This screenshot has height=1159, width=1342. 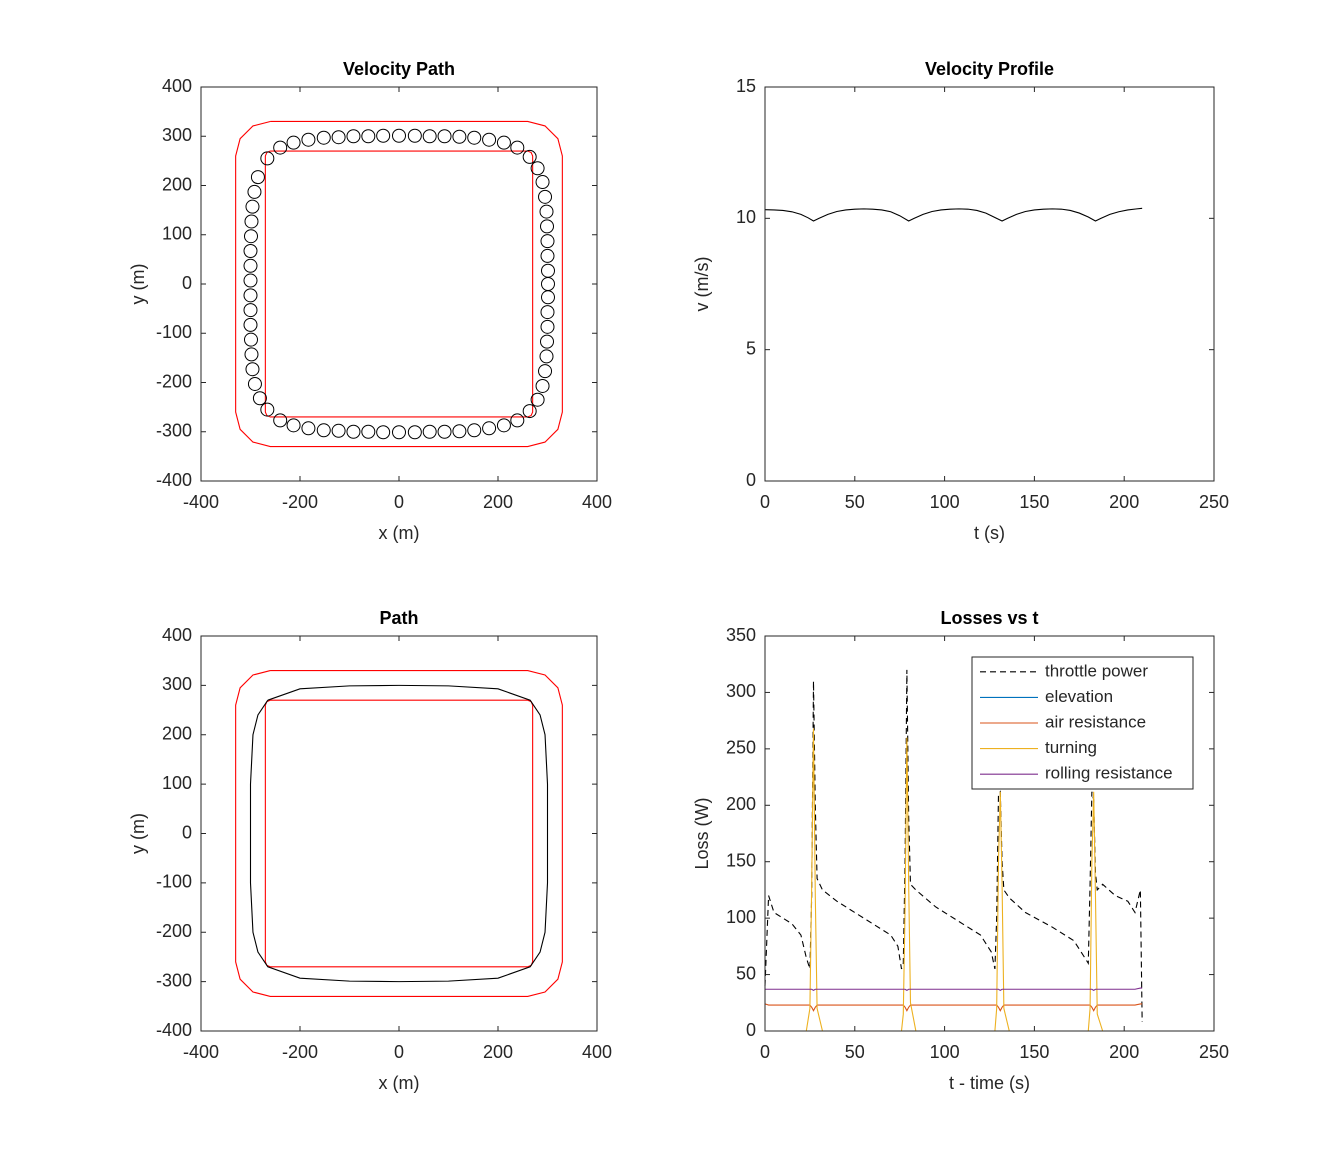 I want to click on y-tick-label: 400, so click(x=177, y=635).